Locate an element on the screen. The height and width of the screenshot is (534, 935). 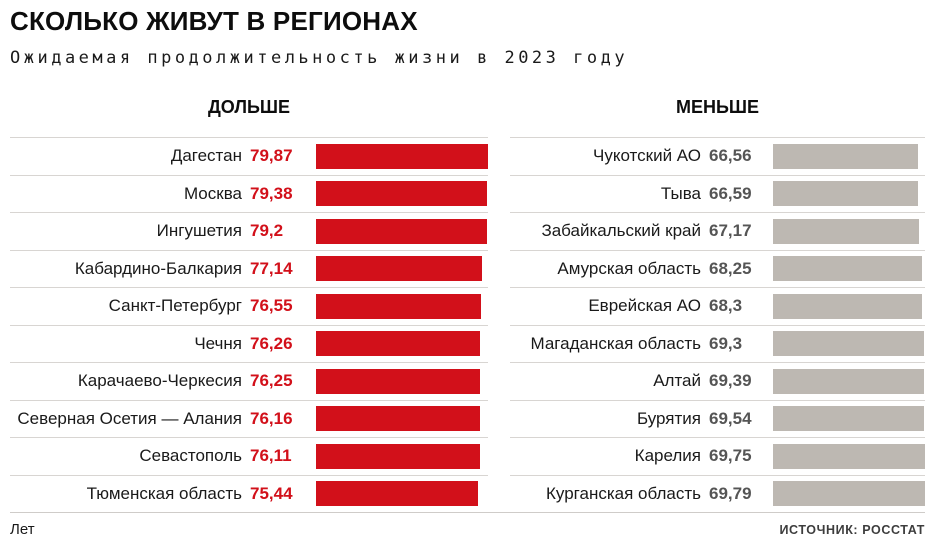
value-label: 68,25 is located at coordinates (730, 268).